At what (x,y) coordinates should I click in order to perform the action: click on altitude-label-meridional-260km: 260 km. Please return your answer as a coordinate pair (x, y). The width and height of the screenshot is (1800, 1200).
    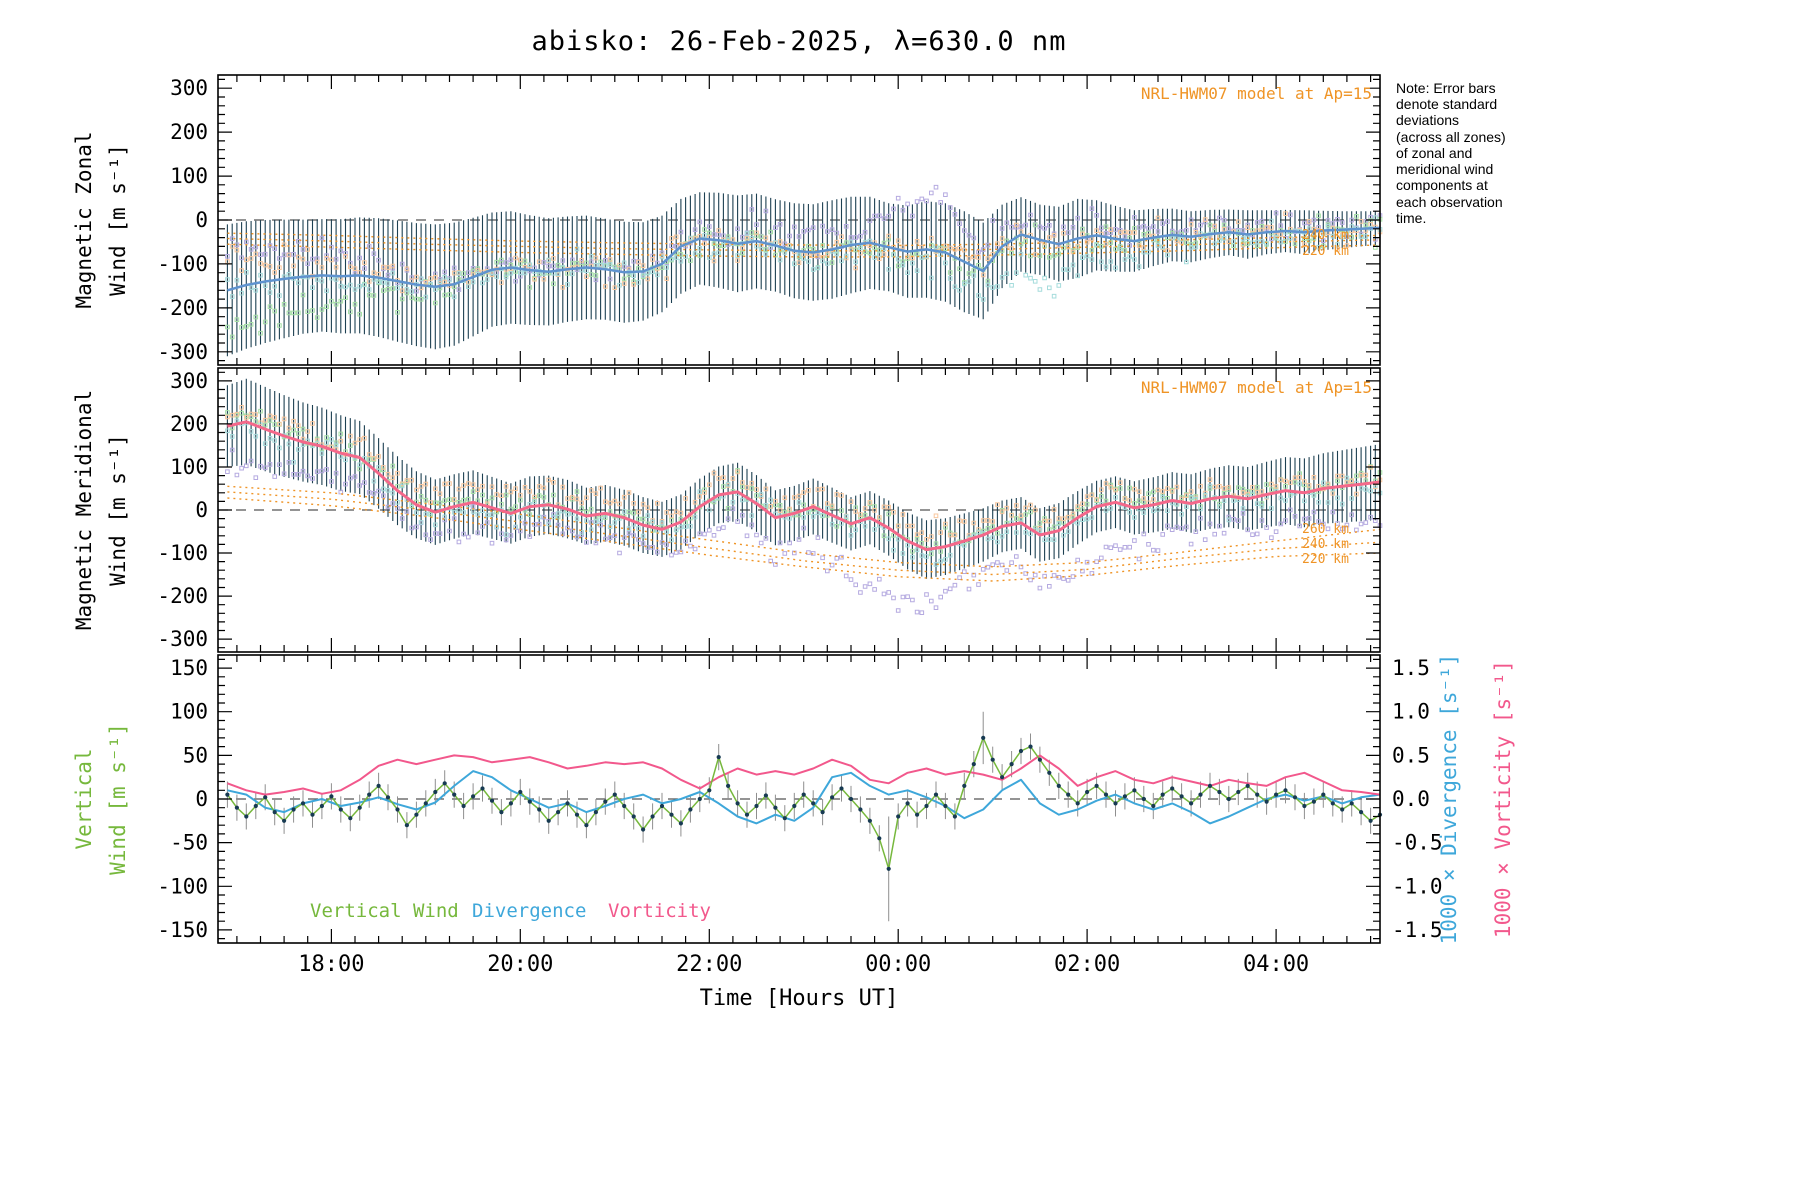
    Looking at the image, I should click on (1325, 529).